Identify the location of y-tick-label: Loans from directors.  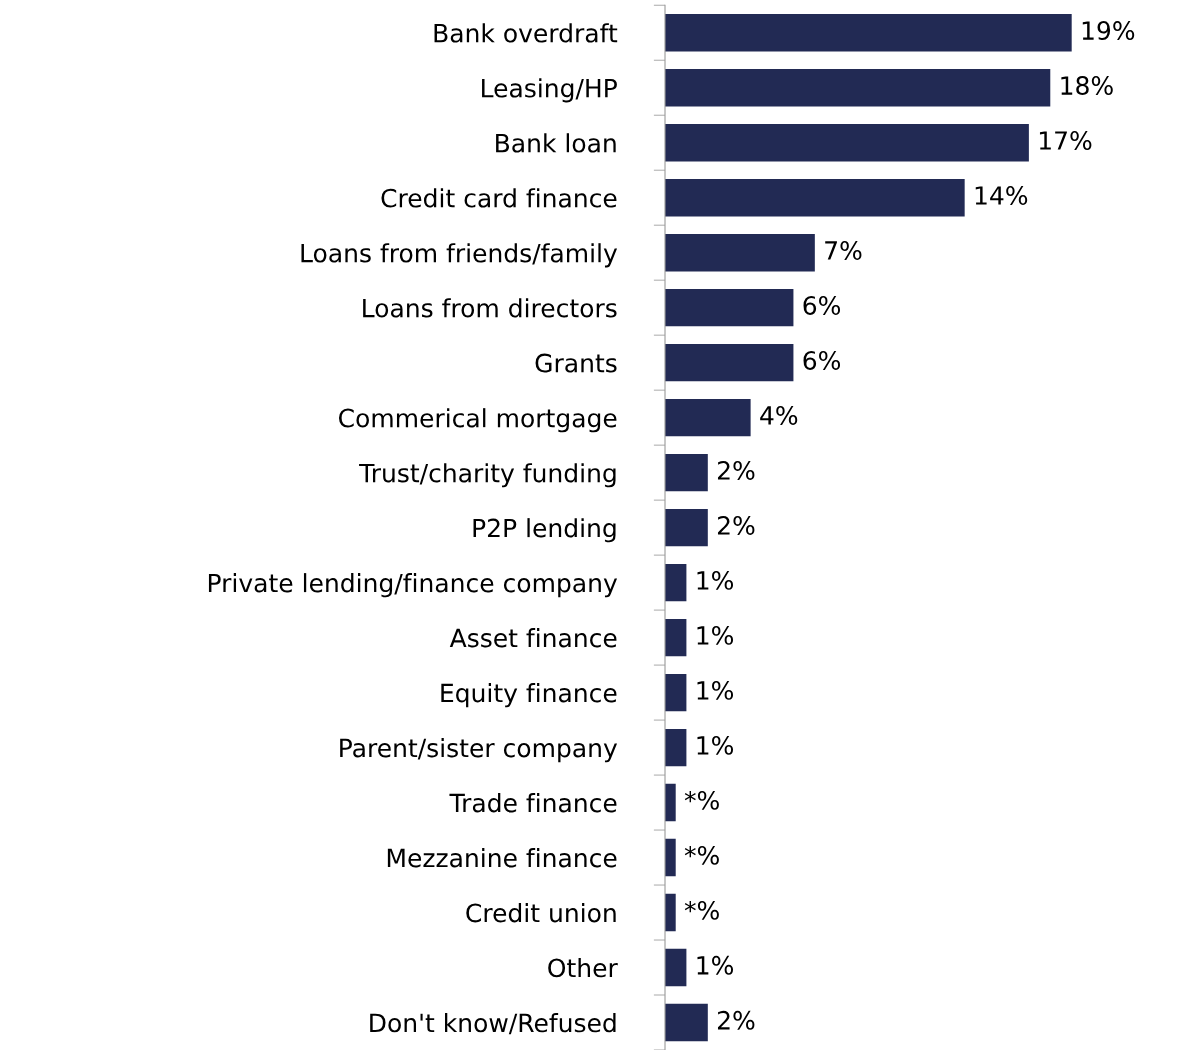
(490, 308).